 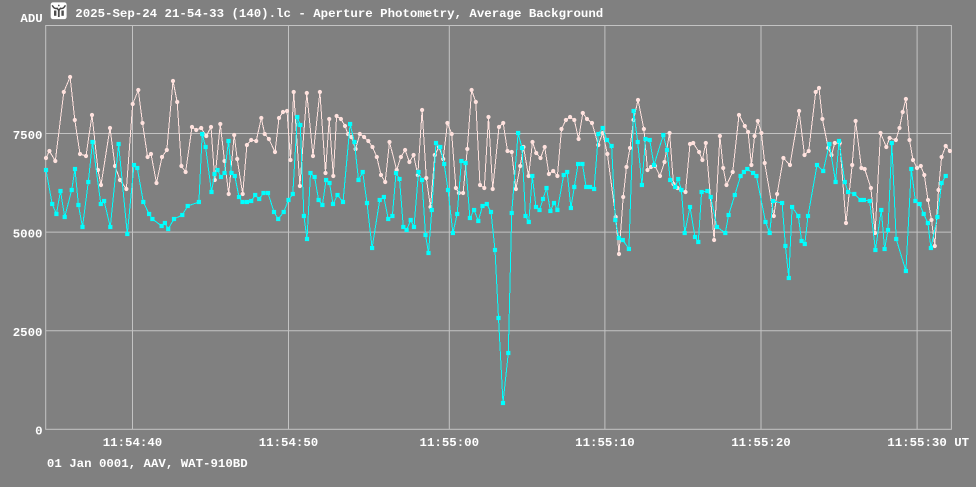 What do you see at coordinates (28, 234) in the screenshot?
I see `svg-text: 5000` at bounding box center [28, 234].